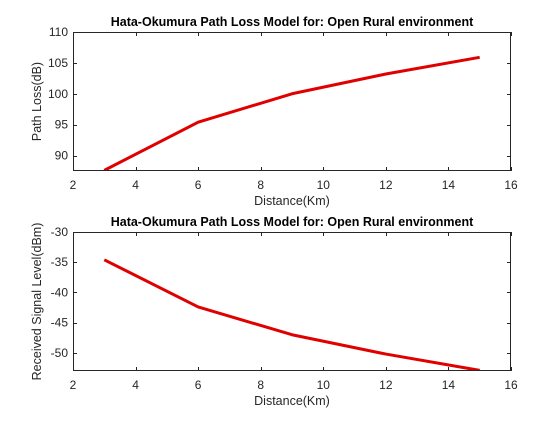  What do you see at coordinates (37, 101) in the screenshot?
I see `y-axis-label: Path Loss(dB)` at bounding box center [37, 101].